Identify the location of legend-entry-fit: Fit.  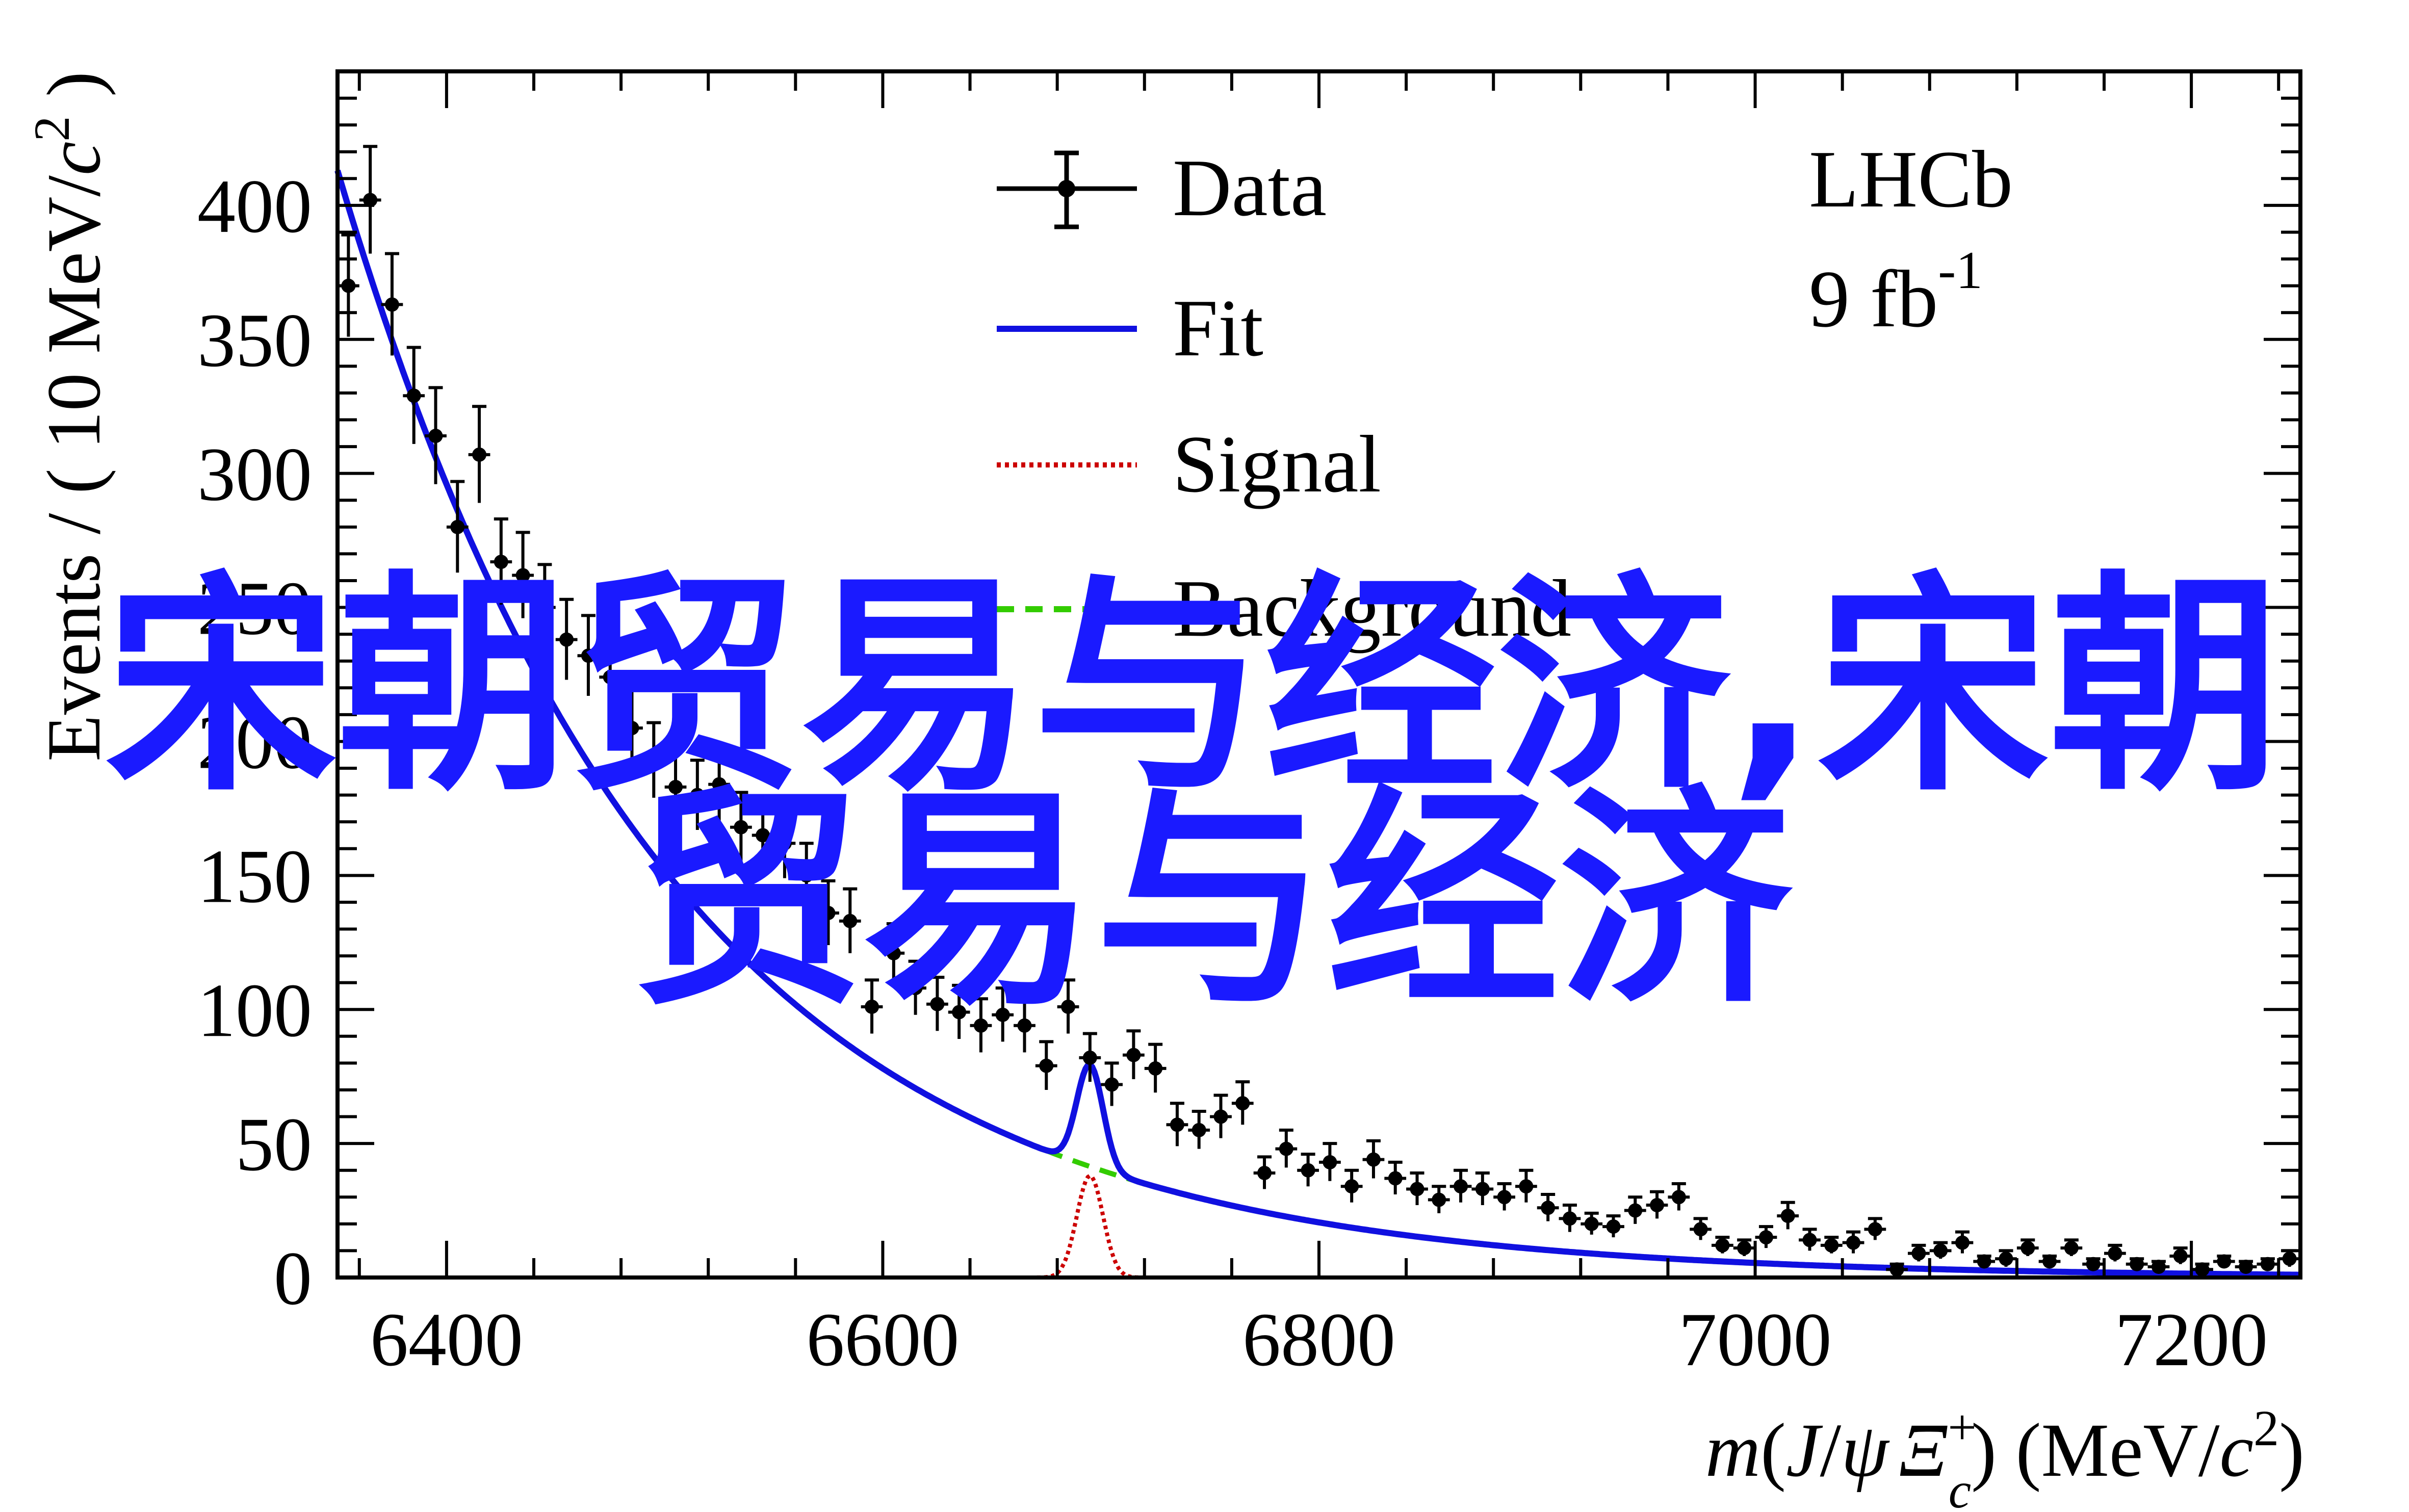
(1130, 327).